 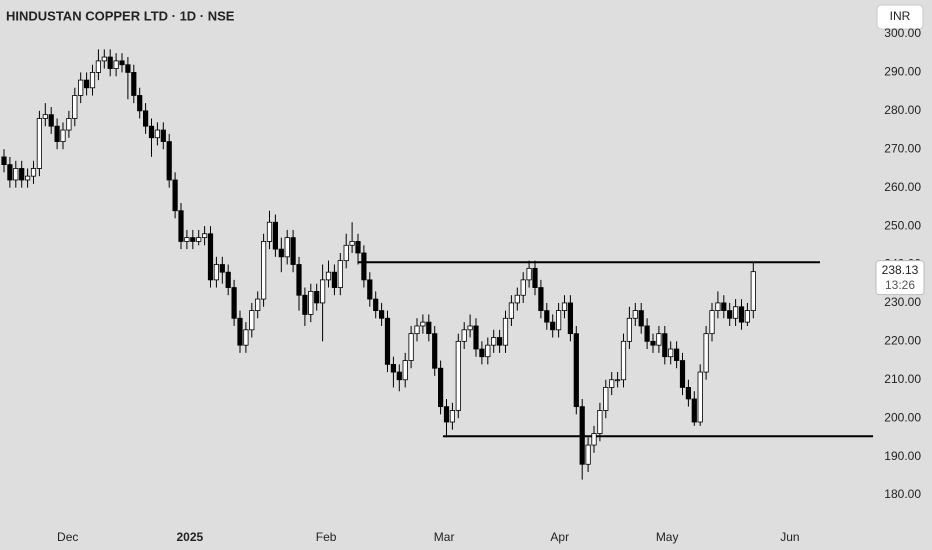 What do you see at coordinates (902, 110) in the screenshot?
I see `y-tick-label: 280.00` at bounding box center [902, 110].